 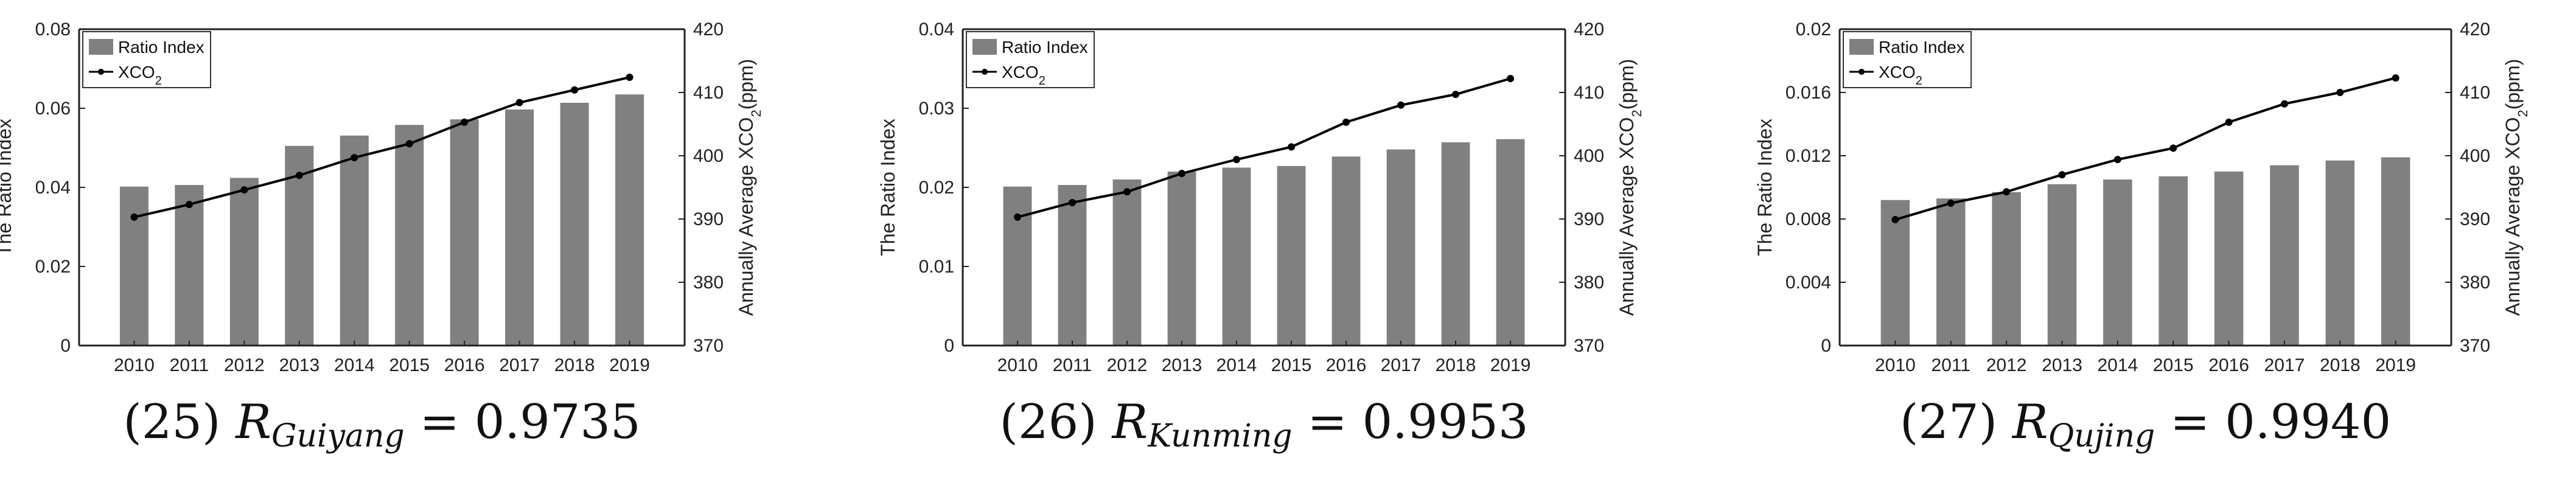 I want to click on panel-caption: (25) RGuiyang = 0.9735, so click(x=381, y=424).